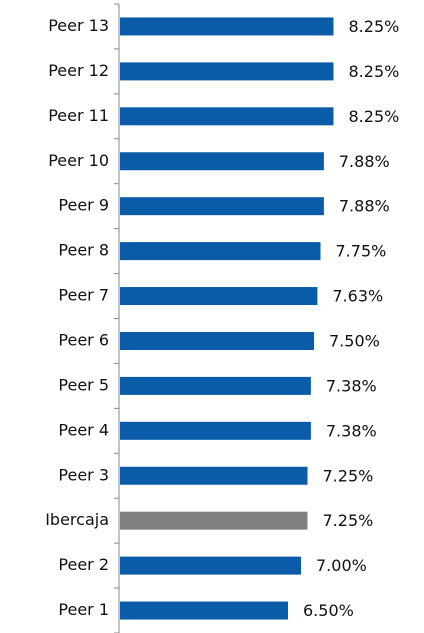 This screenshot has height=633, width=424. I want to click on value-label: 6.50%, so click(328, 610).